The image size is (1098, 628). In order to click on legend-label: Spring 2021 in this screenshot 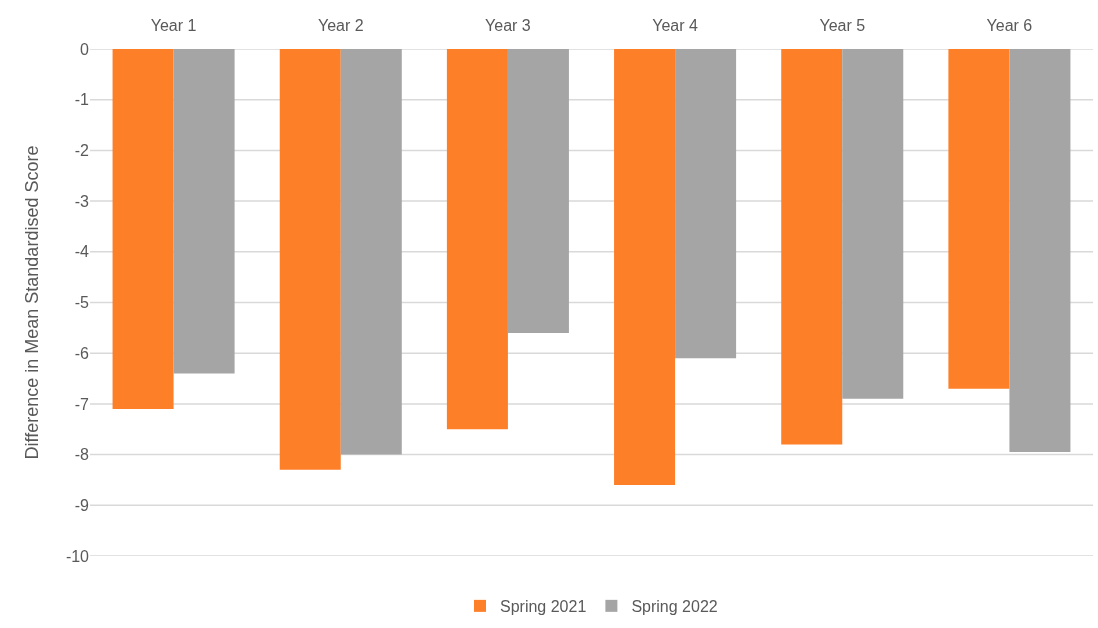, I will do `click(543, 607)`.